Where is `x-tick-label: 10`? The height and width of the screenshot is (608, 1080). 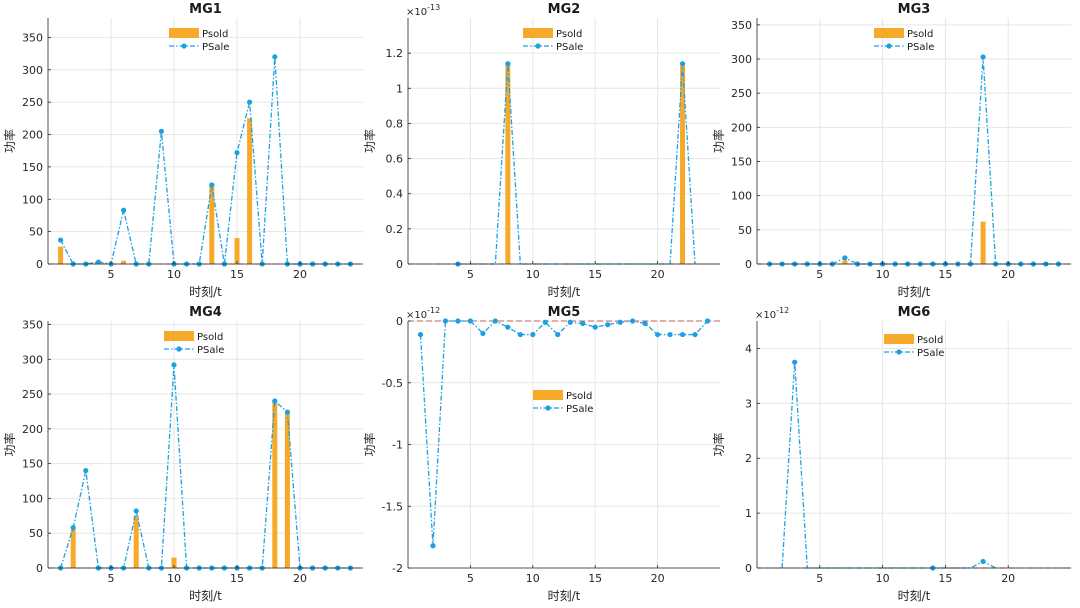 x-tick-label: 10 is located at coordinates (533, 578).